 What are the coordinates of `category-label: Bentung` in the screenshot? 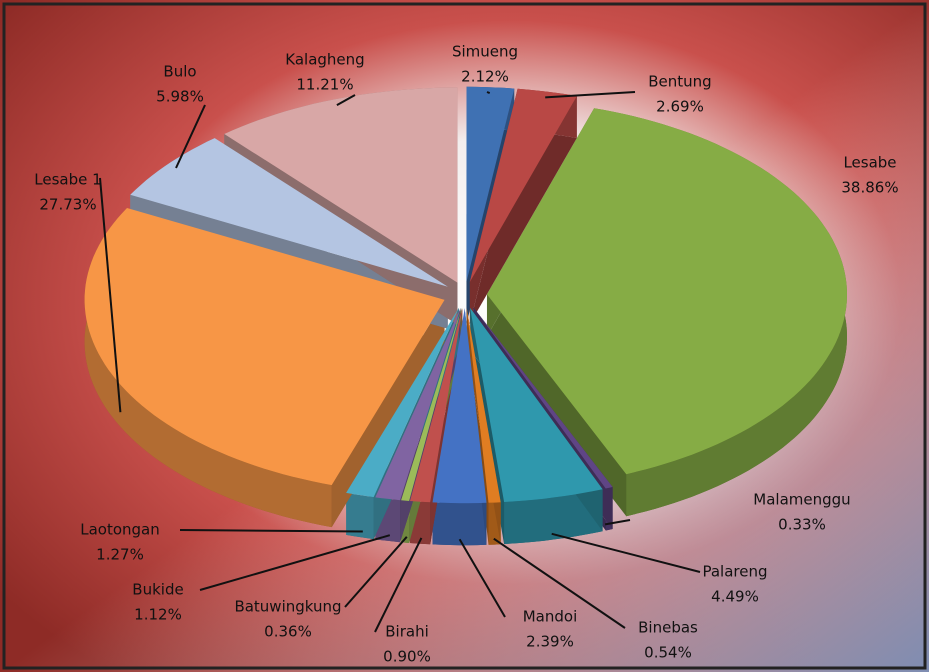 It's located at (679, 82).